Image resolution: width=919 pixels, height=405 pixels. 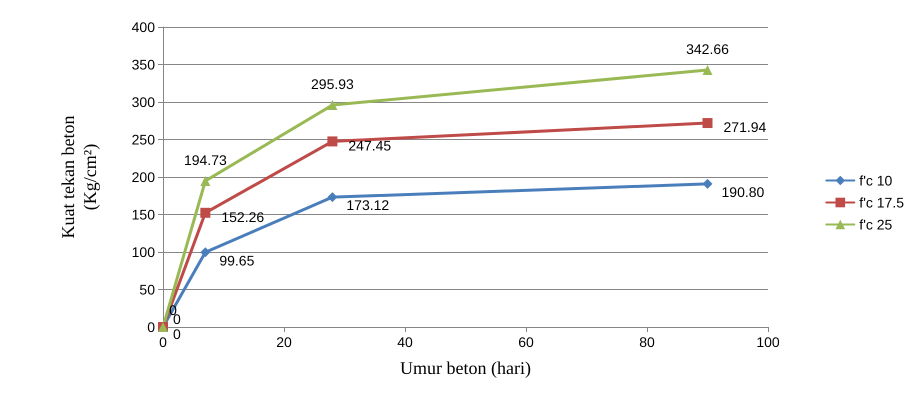 I want to click on y-axis-title: Kuat tekan beton (Kg/cm²), so click(x=79, y=177).